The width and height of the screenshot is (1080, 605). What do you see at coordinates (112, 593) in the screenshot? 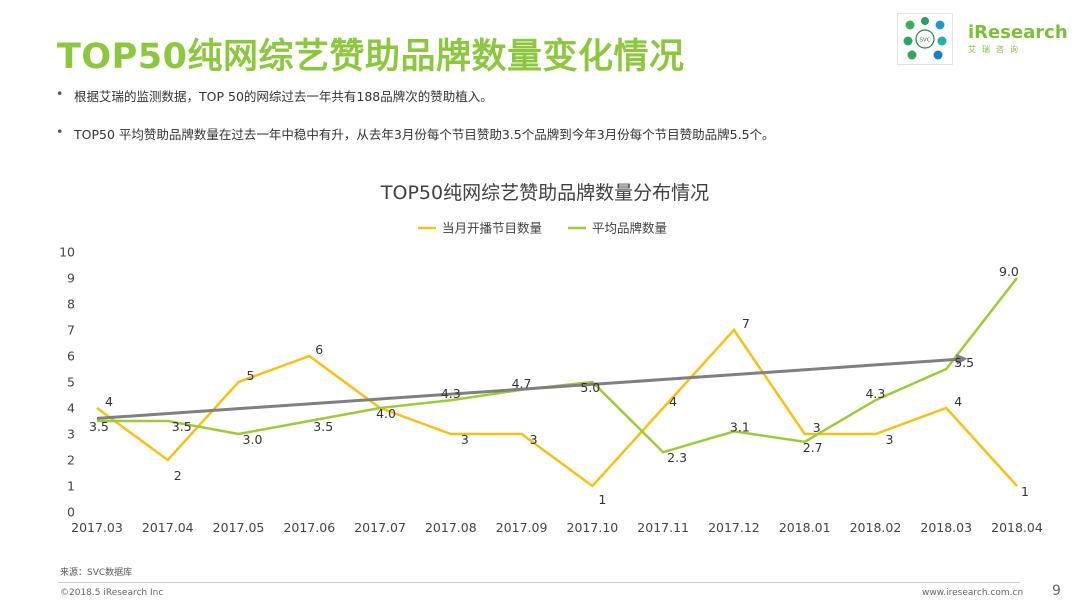
I see `copyright: ©2018.5 iResearch Inc` at bounding box center [112, 593].